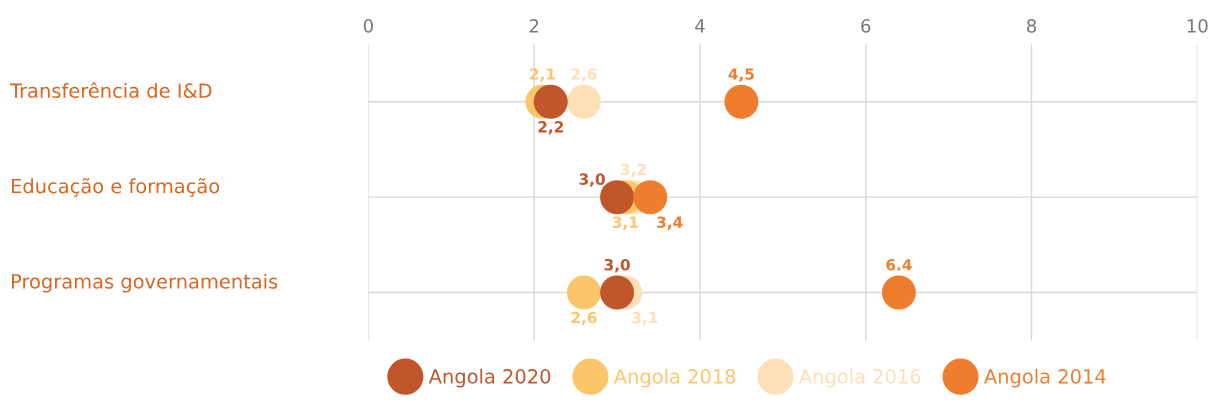  I want to click on y-tick-label: Educação e formação, so click(115, 187).